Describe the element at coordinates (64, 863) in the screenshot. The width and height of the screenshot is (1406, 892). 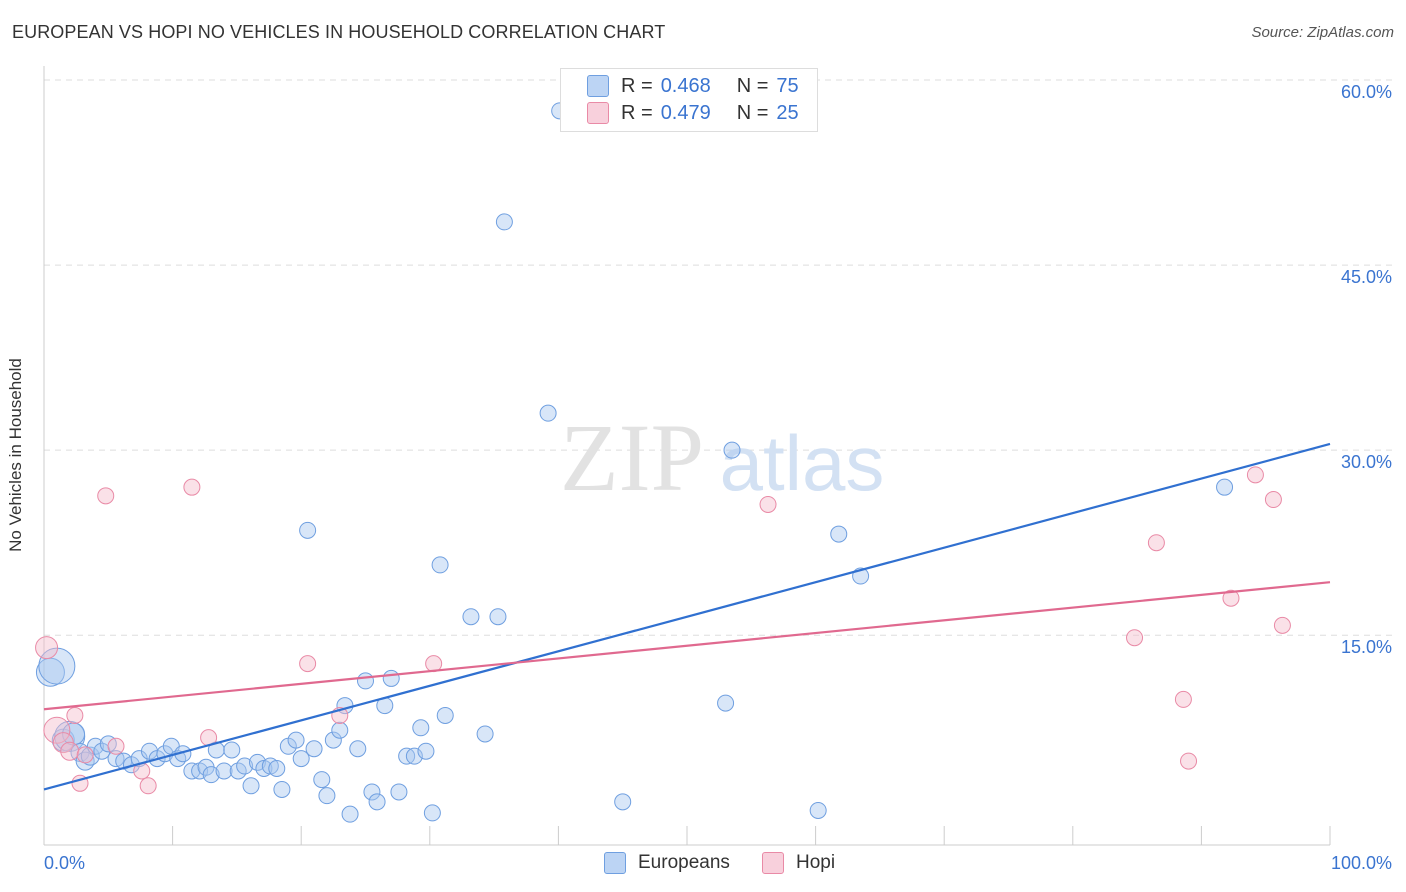
I see `x-tick-label: 0.0%` at that location.